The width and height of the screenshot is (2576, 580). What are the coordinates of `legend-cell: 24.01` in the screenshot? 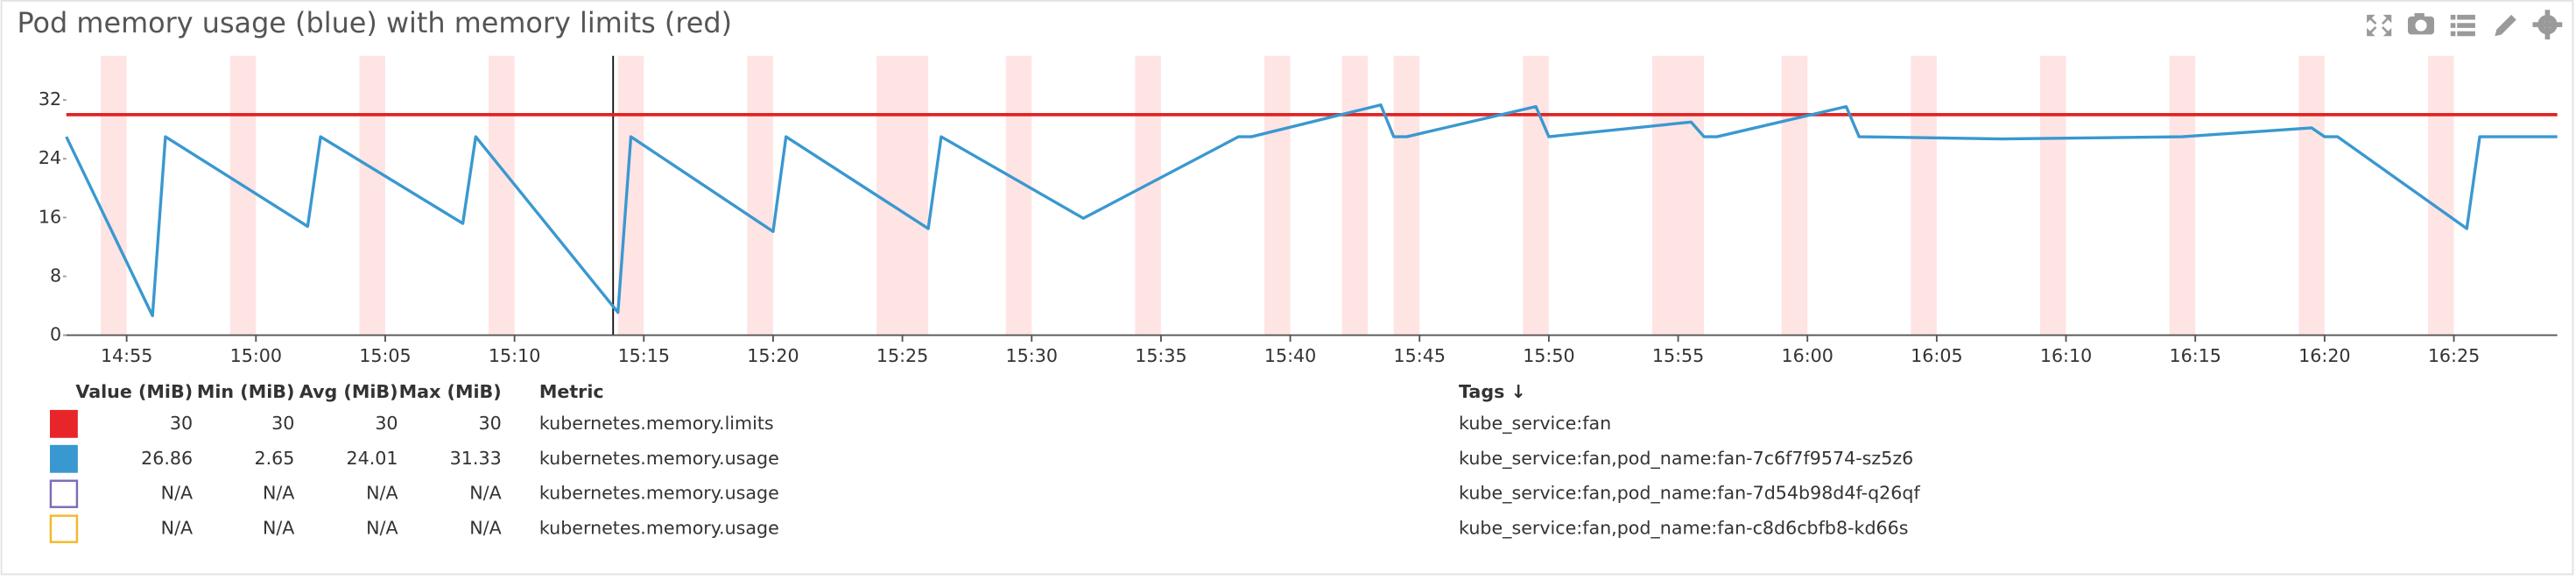 It's located at (372, 459).